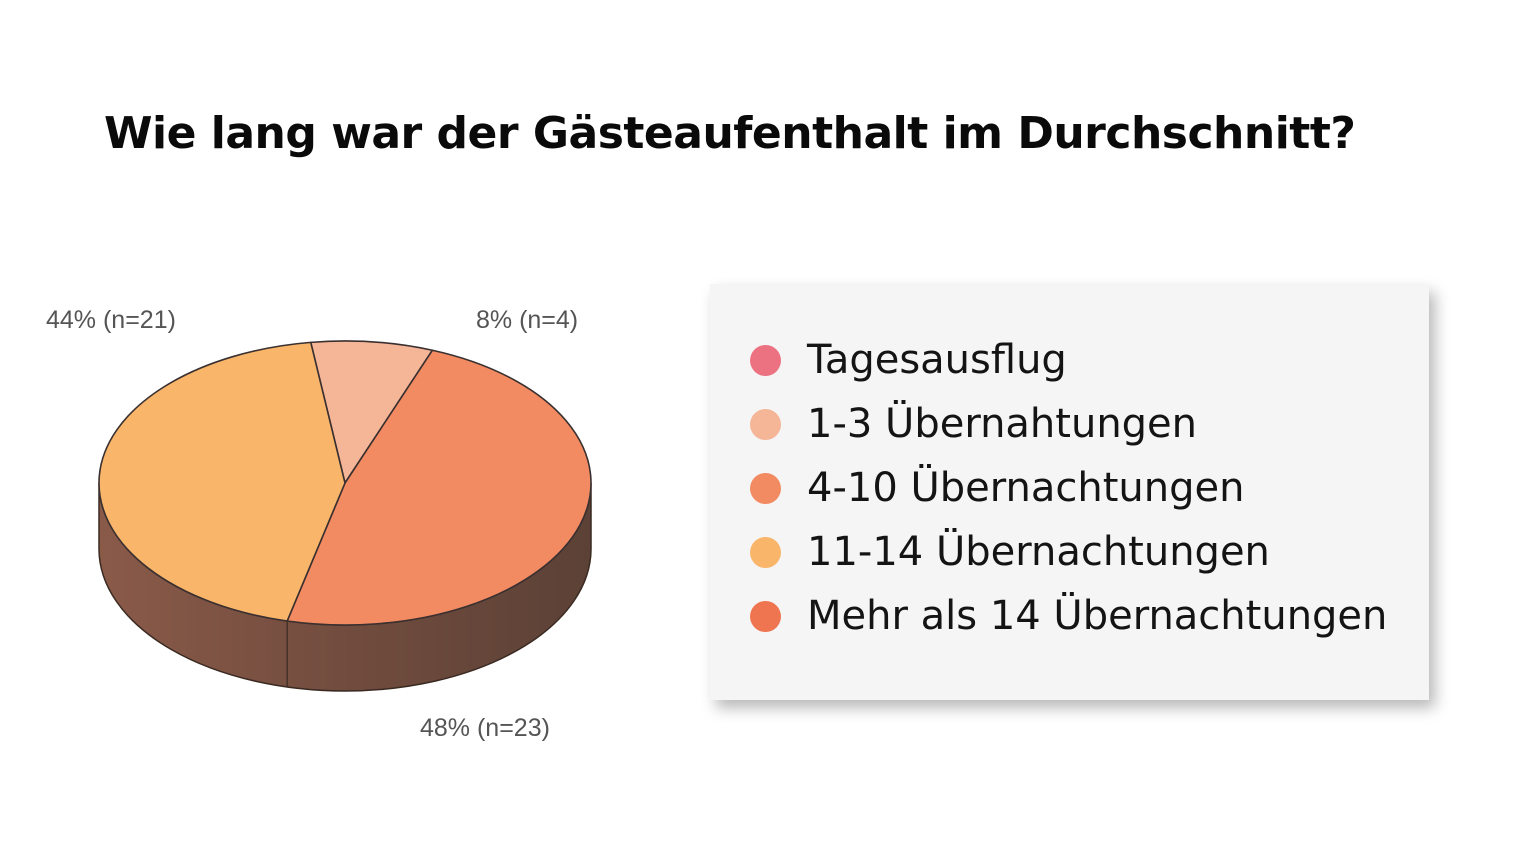 The image size is (1517, 843). Describe the element at coordinates (937, 360) in the screenshot. I see `legend-label: Tagesausflug` at that location.